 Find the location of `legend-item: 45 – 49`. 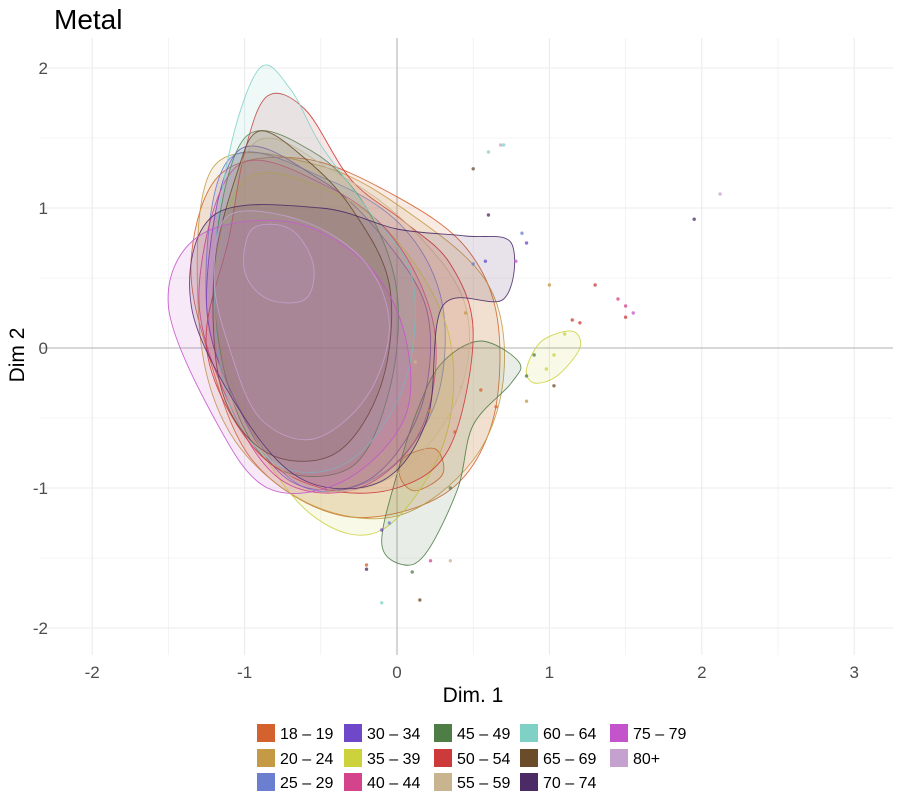

legend-item: 45 – 49 is located at coordinates (472, 733).